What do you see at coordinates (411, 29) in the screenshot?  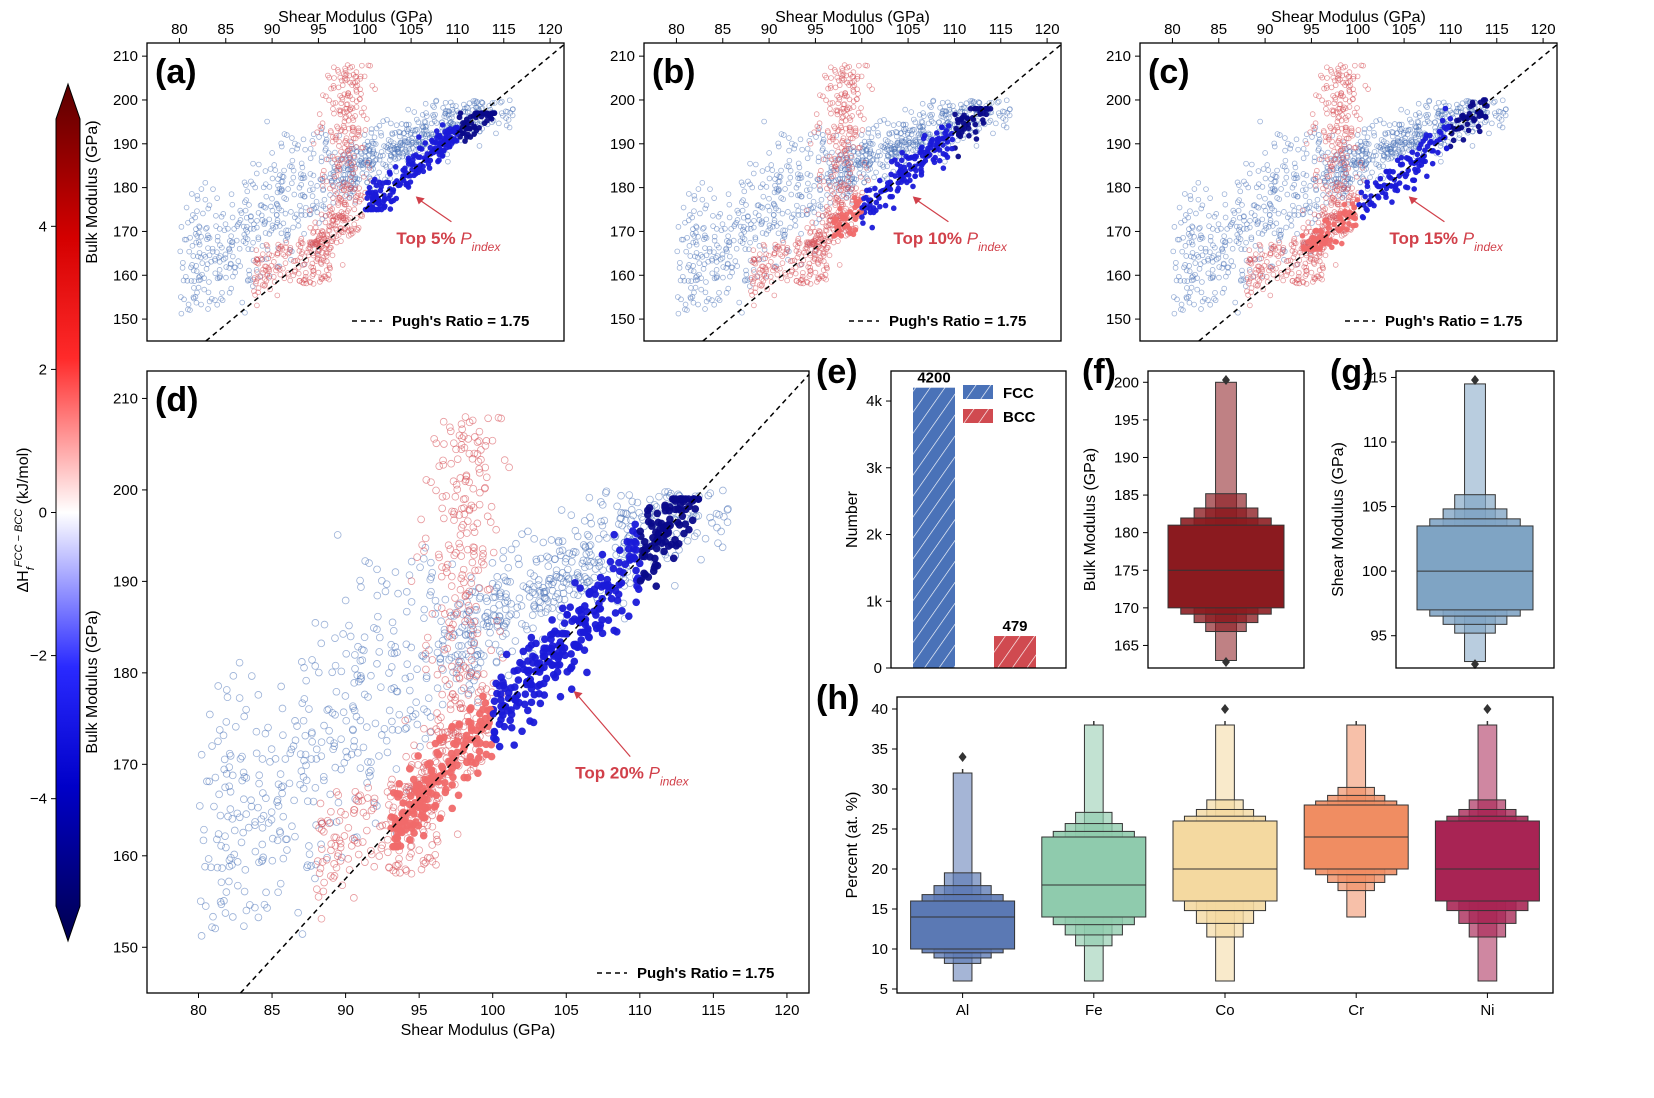 I see `x-tick-label: 105` at bounding box center [411, 29].